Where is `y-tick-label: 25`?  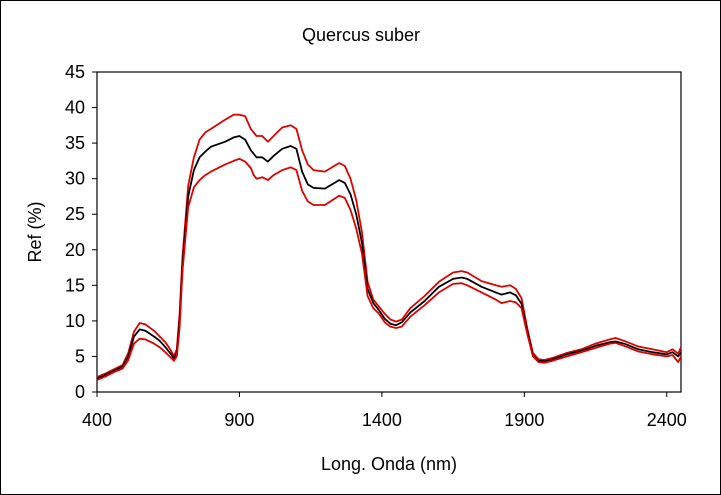
y-tick-label: 25 is located at coordinates (75, 214).